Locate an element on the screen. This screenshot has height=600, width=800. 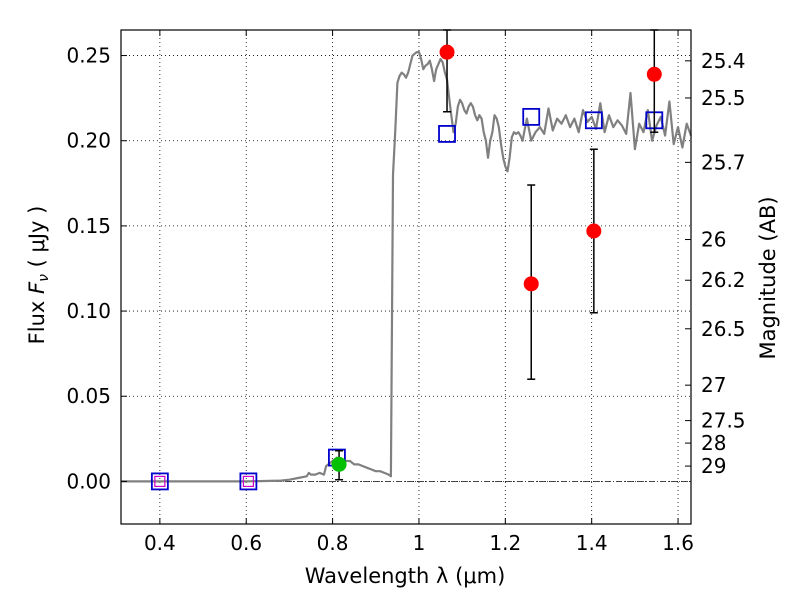
right-tick-label: 26.2 is located at coordinates (723, 280).